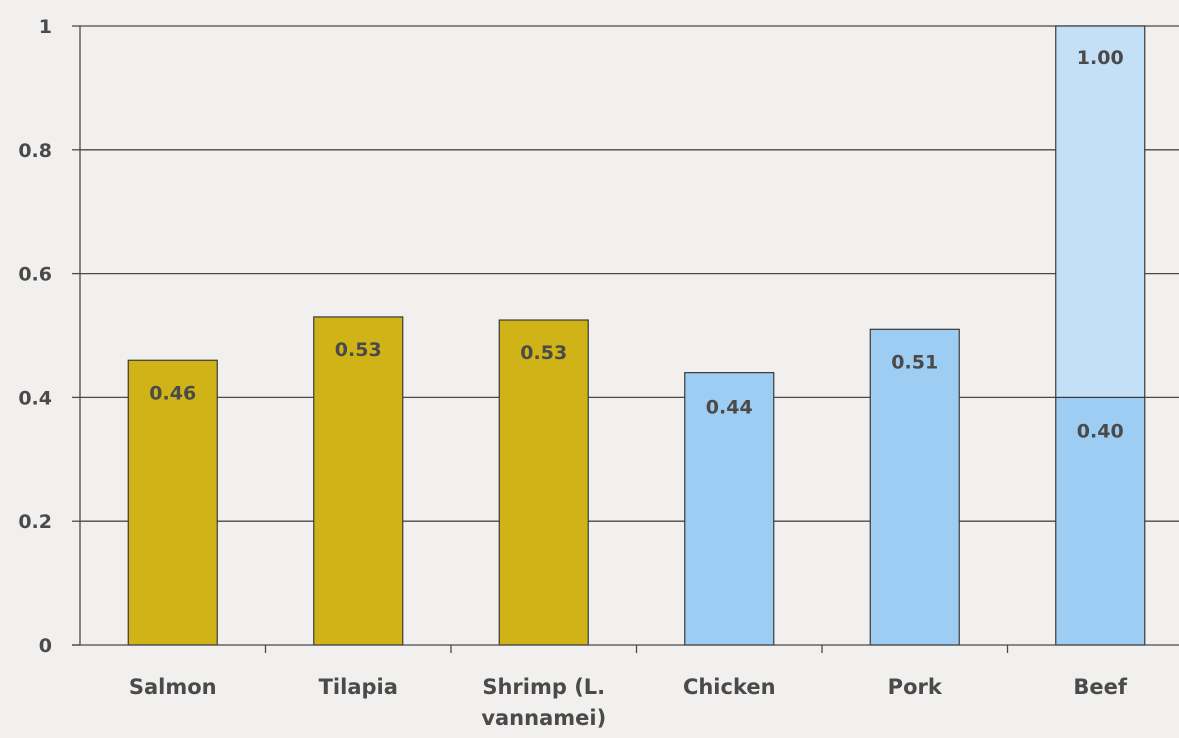 The width and height of the screenshot is (1179, 738). What do you see at coordinates (915, 687) in the screenshot?
I see `x-category-label: Pork` at bounding box center [915, 687].